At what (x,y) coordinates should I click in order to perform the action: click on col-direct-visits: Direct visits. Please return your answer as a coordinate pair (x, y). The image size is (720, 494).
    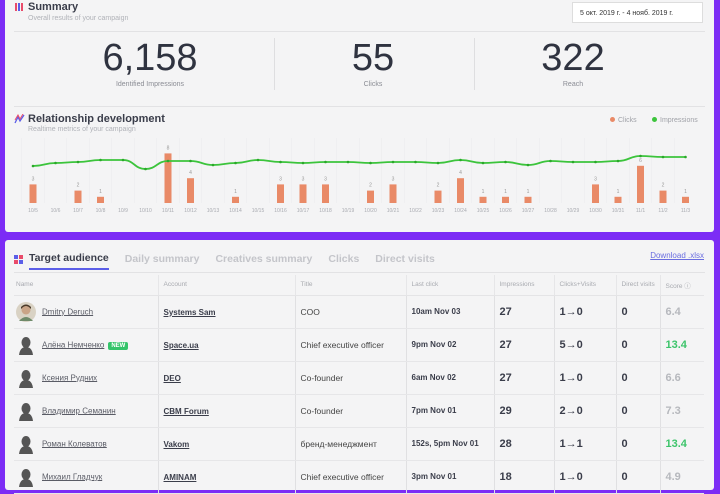
    Looking at the image, I should click on (637, 285).